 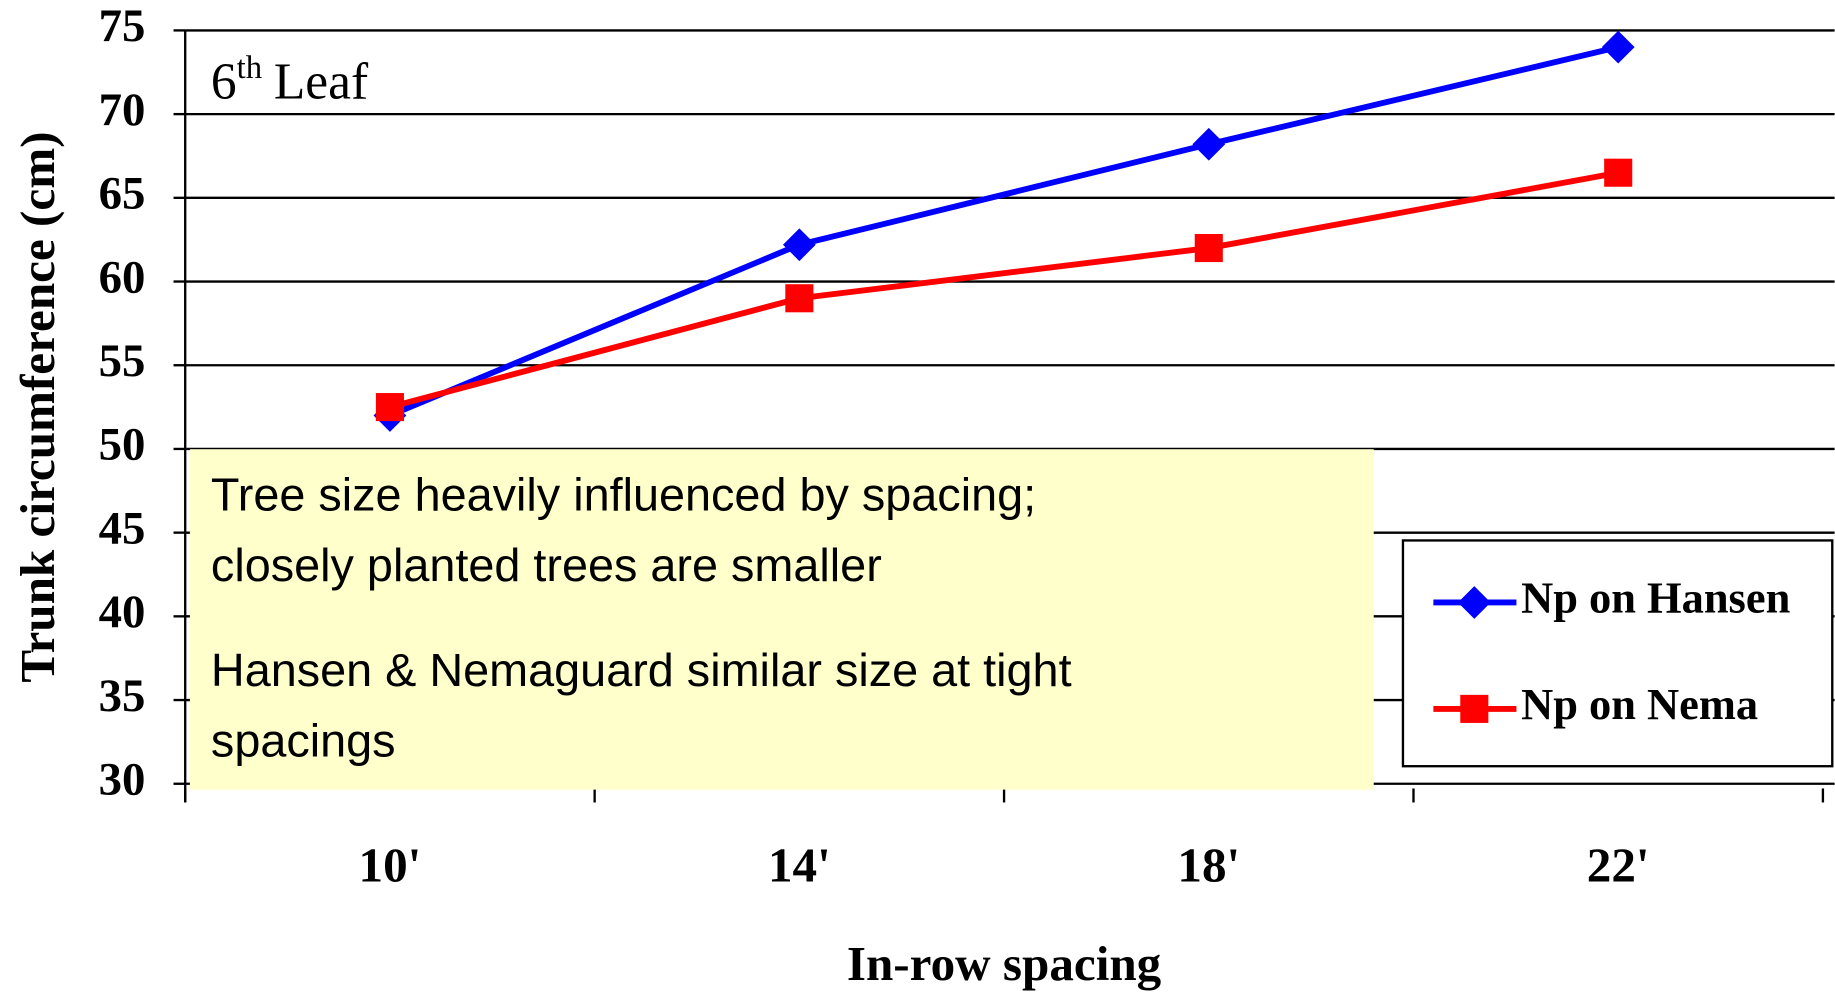 I want to click on note-text: spacings, so click(x=303, y=740).